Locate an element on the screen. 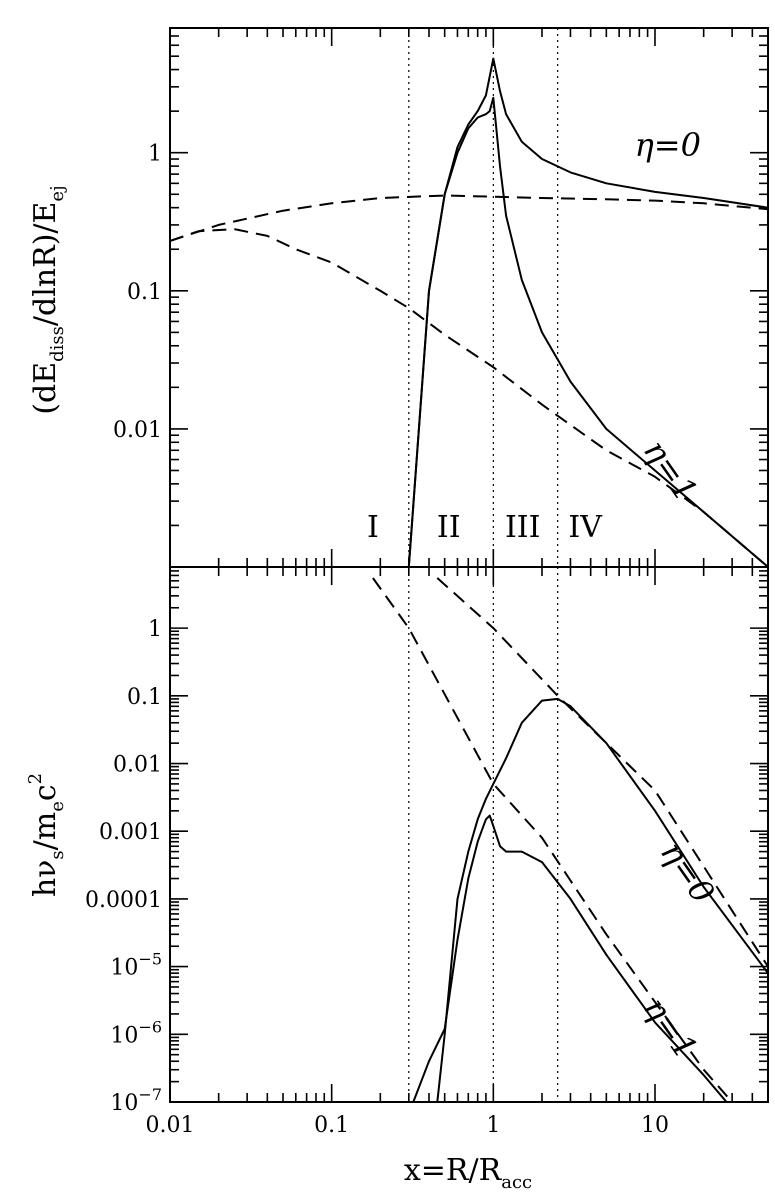 The height and width of the screenshot is (1200, 775). bottom-y-tick-label: 0.001 is located at coordinates (130, 832).